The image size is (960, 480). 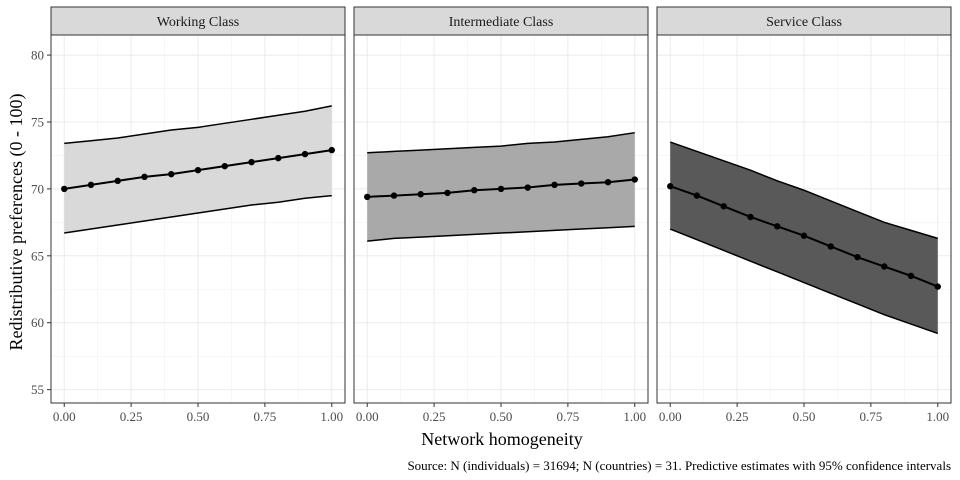 I want to click on facet-strip-label: Working Class, so click(x=198, y=22).